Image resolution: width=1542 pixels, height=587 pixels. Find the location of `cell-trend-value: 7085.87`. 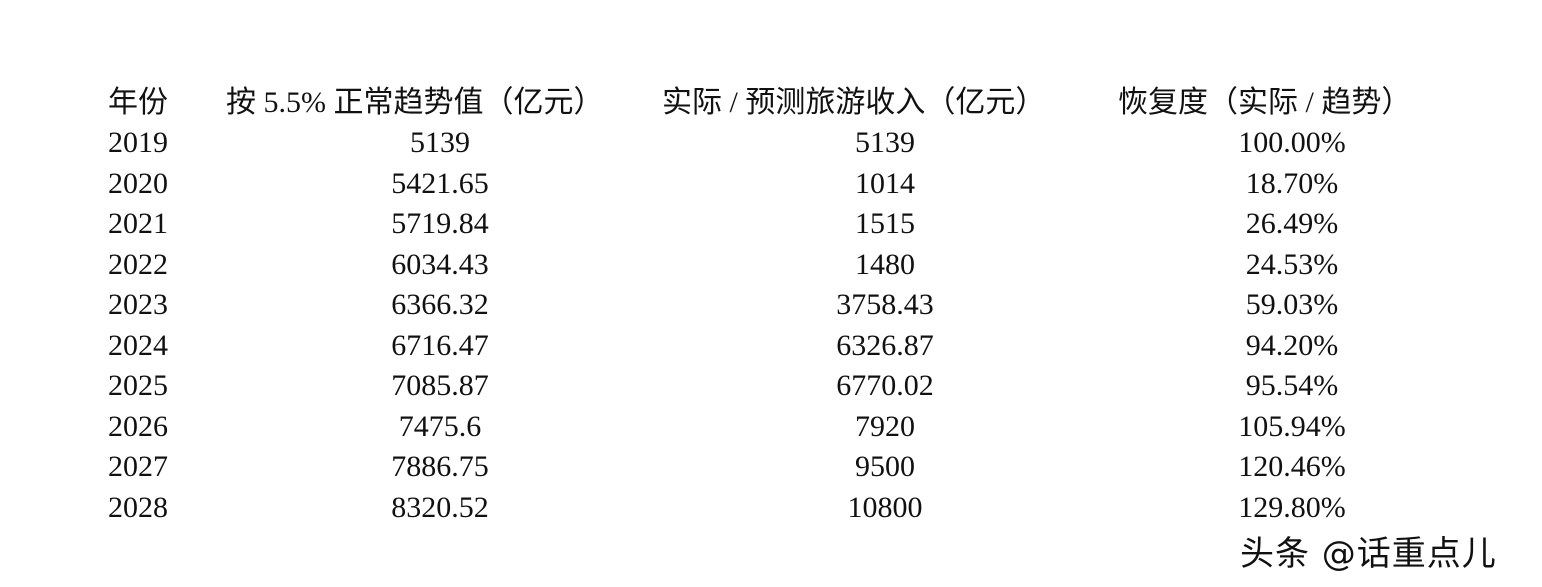

cell-trend-value: 7085.87 is located at coordinates (440, 385).